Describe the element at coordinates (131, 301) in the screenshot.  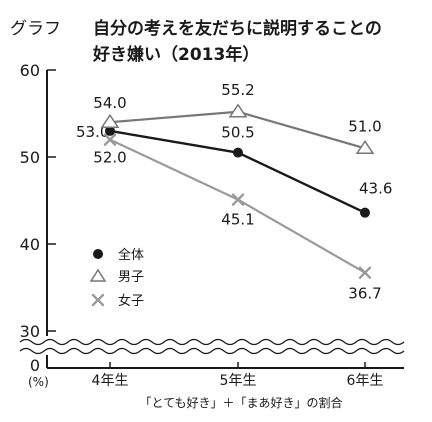
I see `legend-label-girls: 女子` at that location.